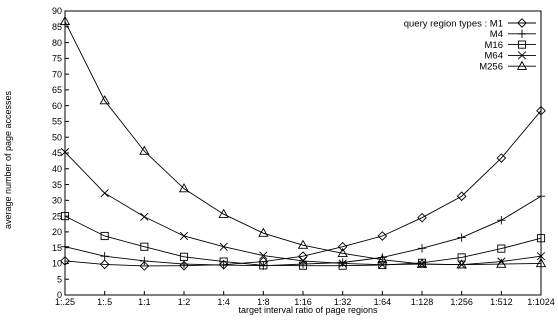 The image size is (558, 321). I want to click on y-tick-label: 55, so click(57, 122).